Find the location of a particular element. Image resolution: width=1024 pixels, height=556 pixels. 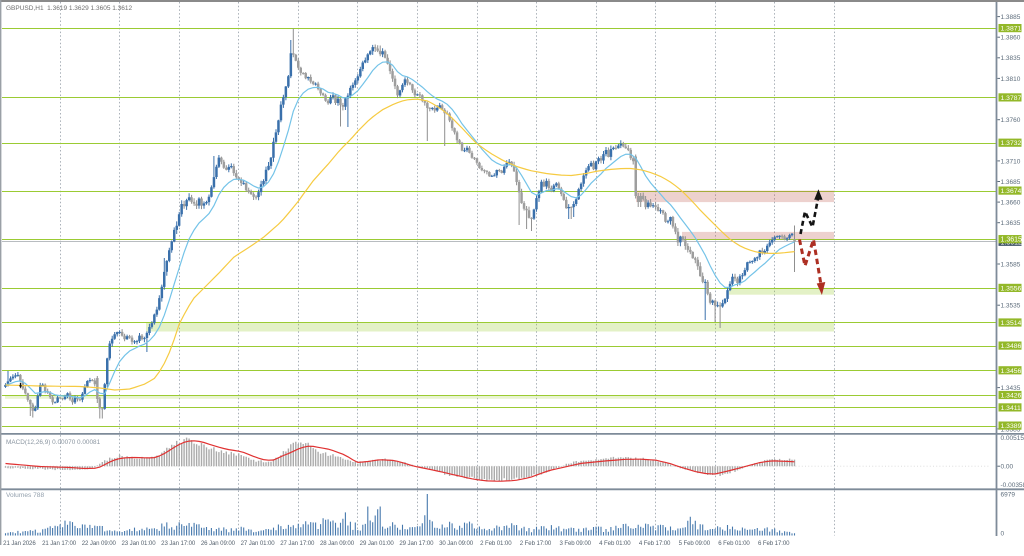

svg-text: 0.00 is located at coordinates (1007, 467).